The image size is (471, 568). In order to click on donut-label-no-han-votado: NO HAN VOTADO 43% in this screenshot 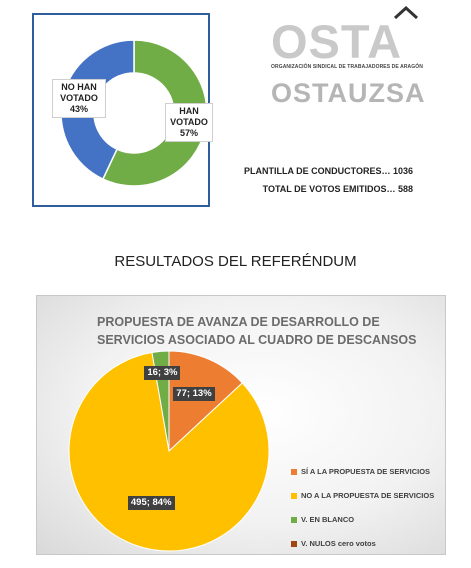, I will do `click(79, 98)`.